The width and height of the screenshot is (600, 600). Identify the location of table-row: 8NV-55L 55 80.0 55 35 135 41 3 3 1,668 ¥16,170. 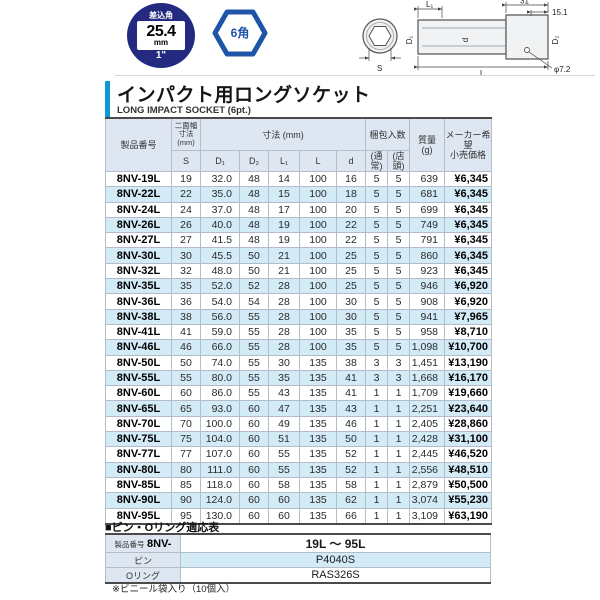
(299, 378).